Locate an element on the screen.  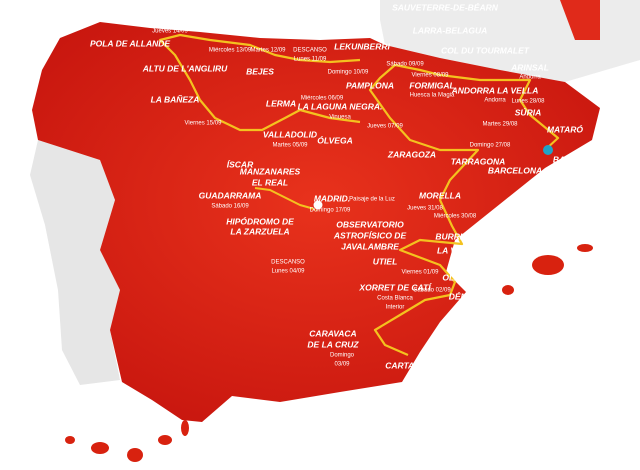
place-label: LARRA-BELAGUA is located at coordinates (450, 30).